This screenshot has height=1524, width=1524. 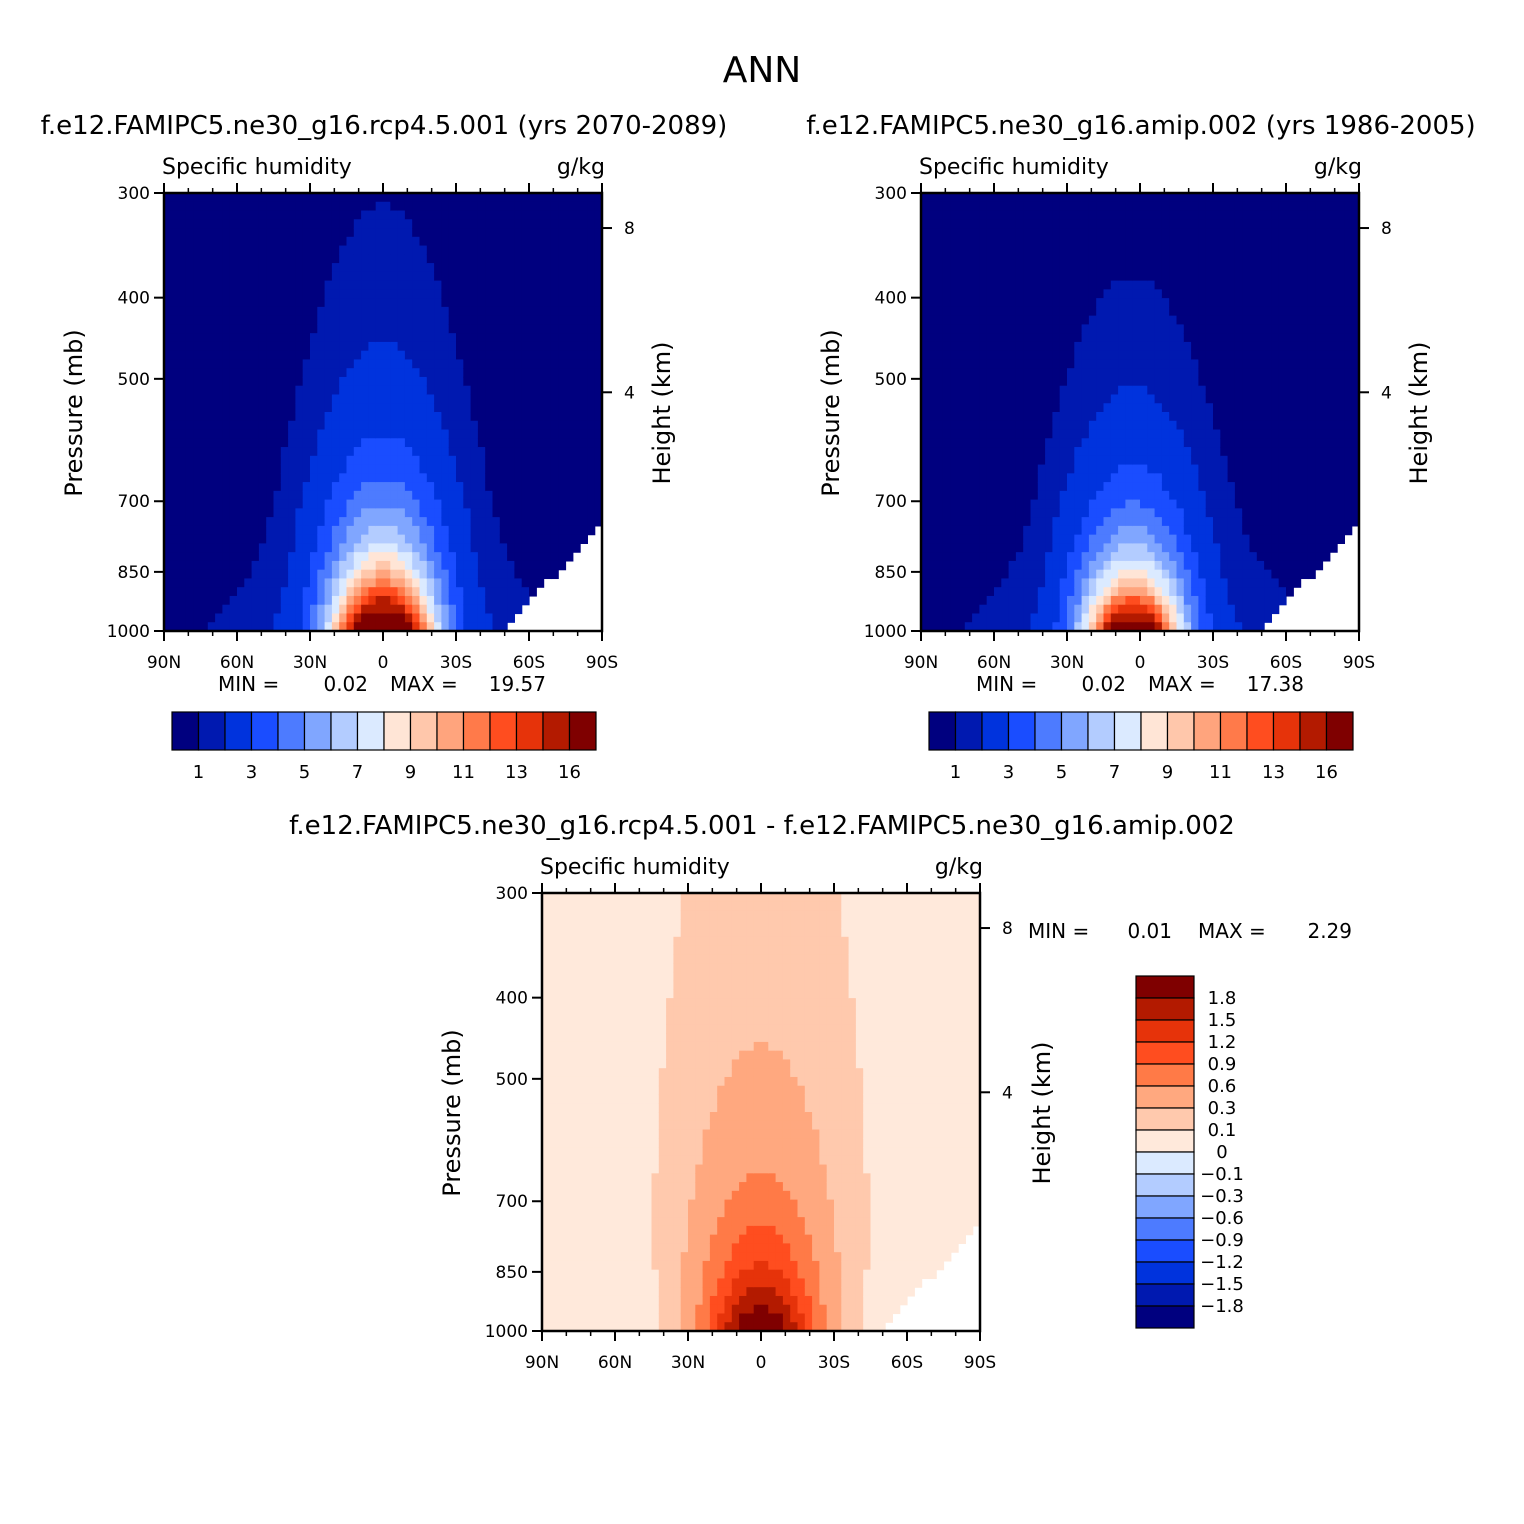 What do you see at coordinates (1338, 167) in the screenshot?
I see `panel-amip-units: g/kg` at bounding box center [1338, 167].